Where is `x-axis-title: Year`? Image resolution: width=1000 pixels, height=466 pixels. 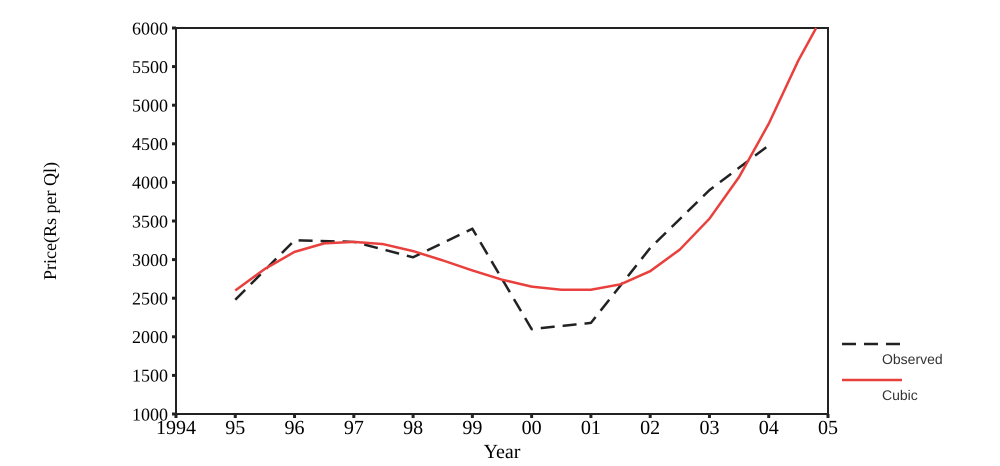 x-axis-title: Year is located at coordinates (502, 452).